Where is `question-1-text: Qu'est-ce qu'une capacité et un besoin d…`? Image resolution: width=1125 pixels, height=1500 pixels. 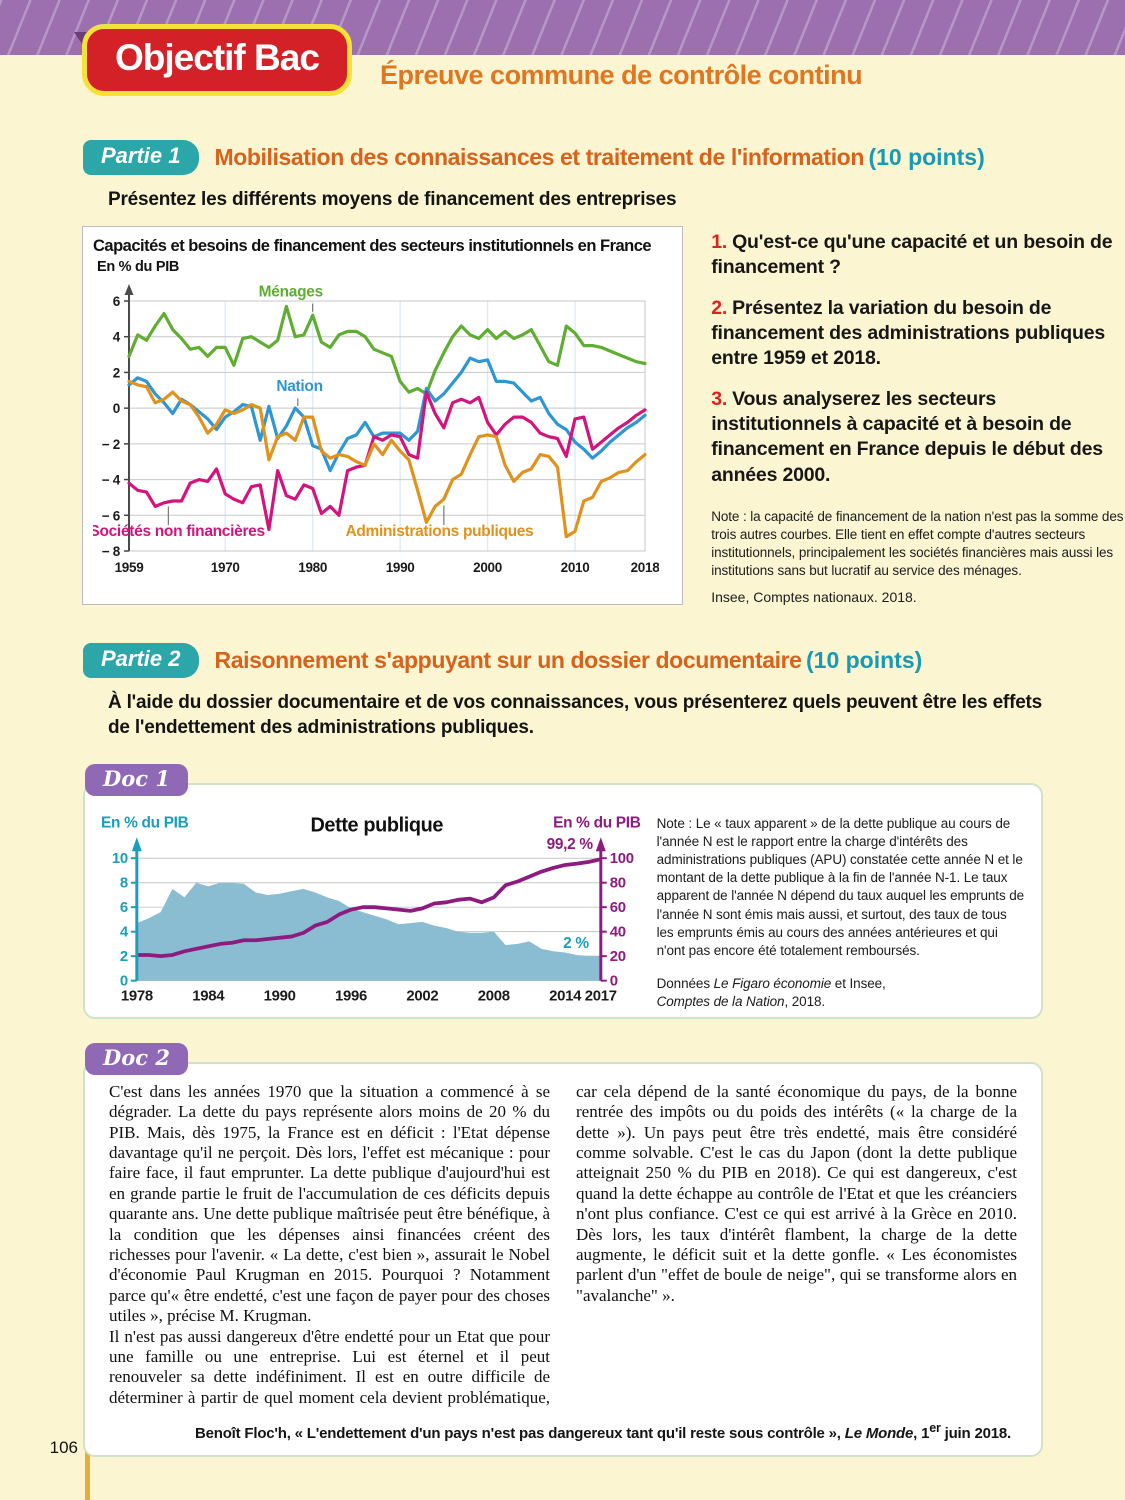 question-1-text: Qu'est-ce qu'une capacité et un besoin d… is located at coordinates (912, 255).